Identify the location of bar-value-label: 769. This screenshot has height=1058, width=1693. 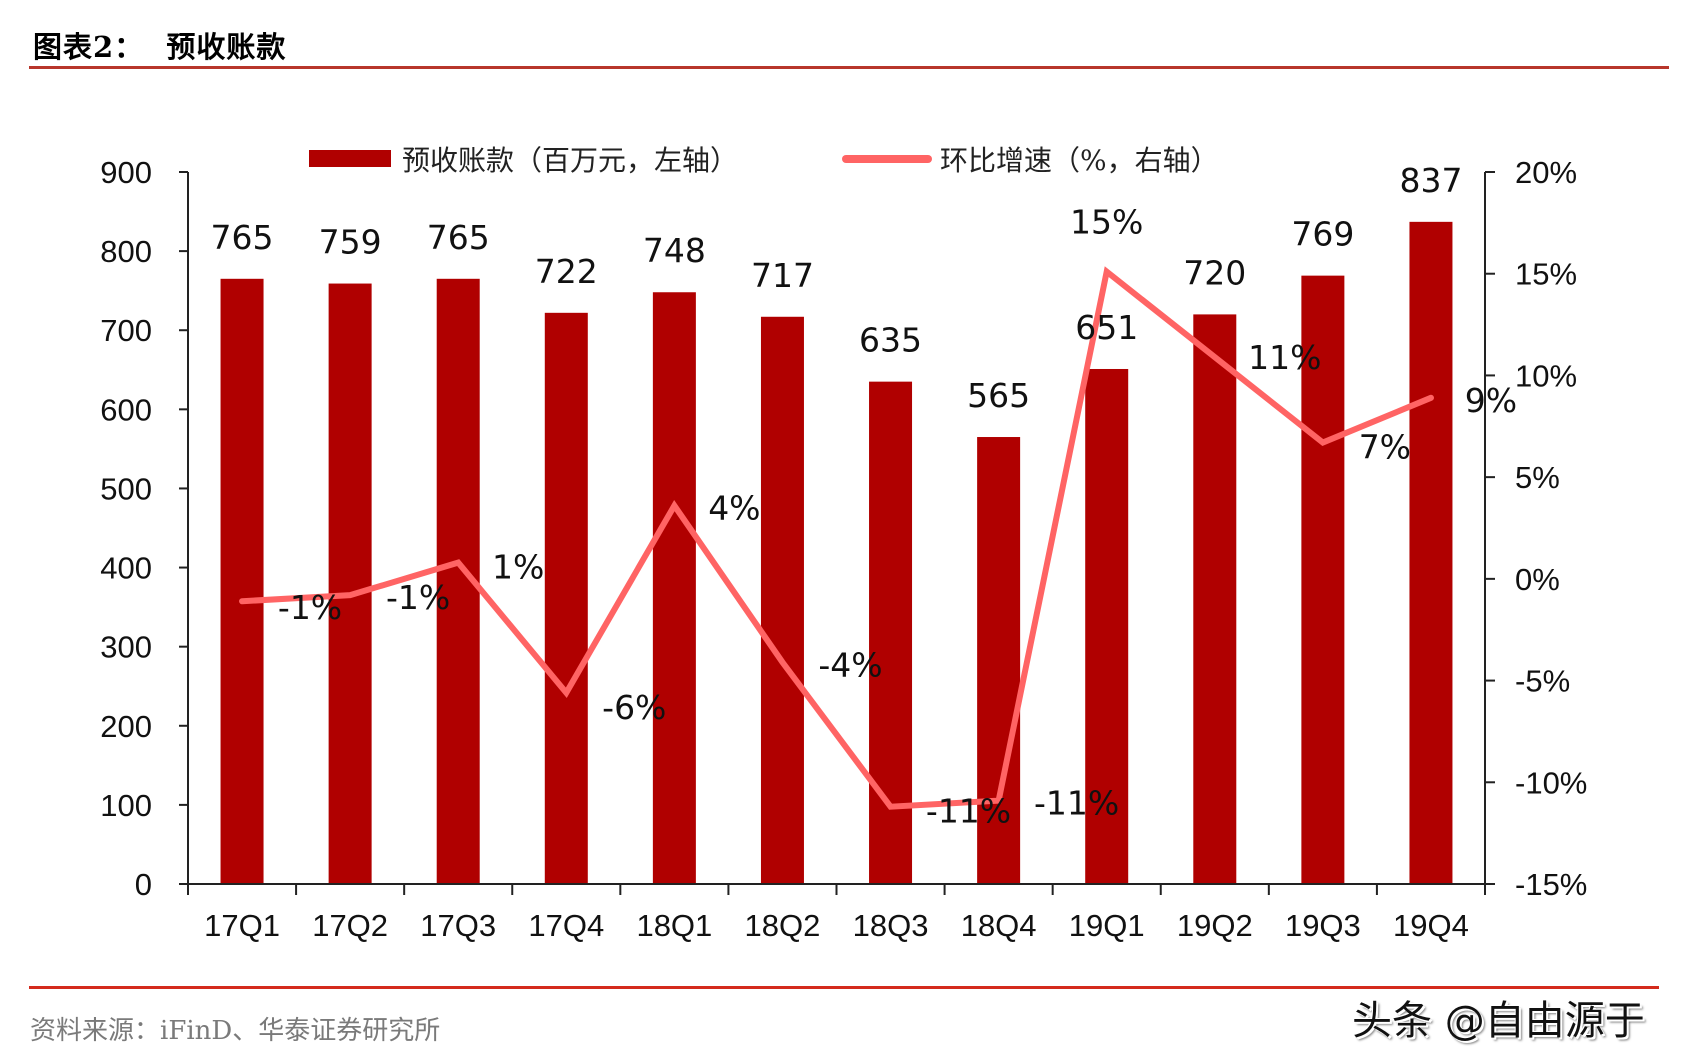
(1322, 234).